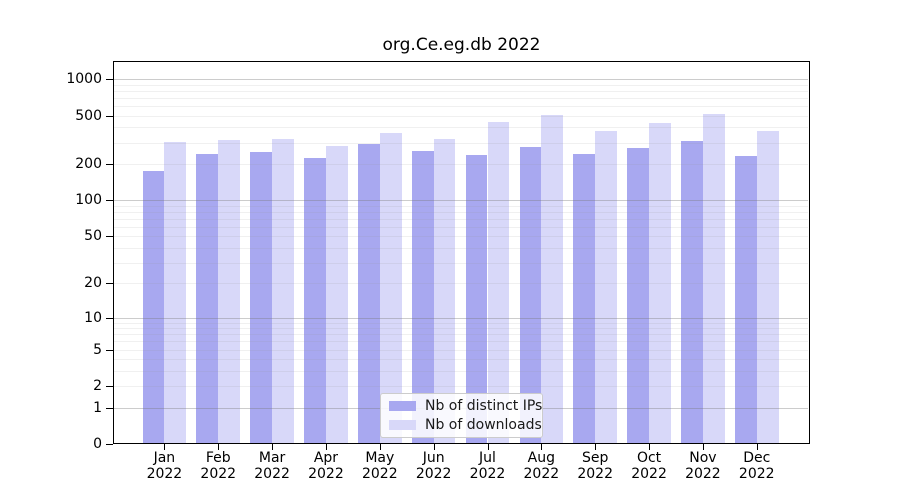 This screenshot has width=900, height=500. What do you see at coordinates (433, 466) in the screenshot?
I see `x-tick-label-jun: Jun 2022` at bounding box center [433, 466].